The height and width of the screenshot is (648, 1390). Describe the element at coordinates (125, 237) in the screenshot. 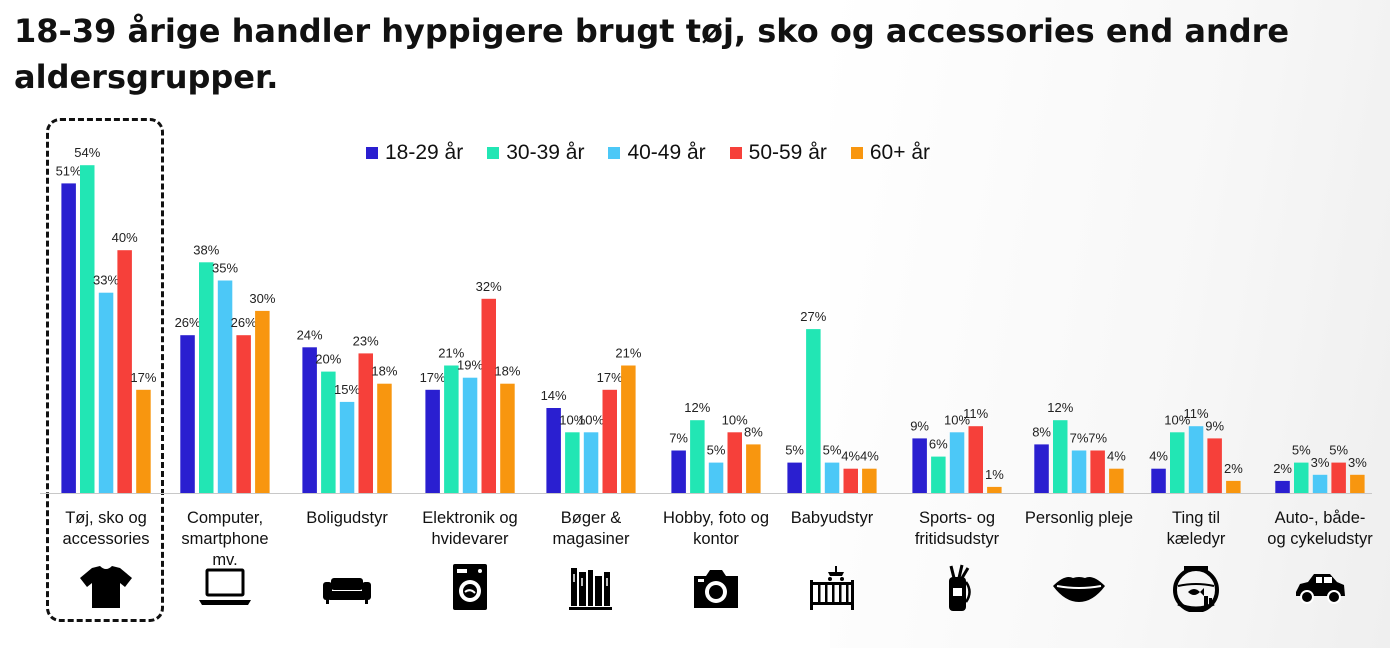

I see `data-label: 40%` at that location.